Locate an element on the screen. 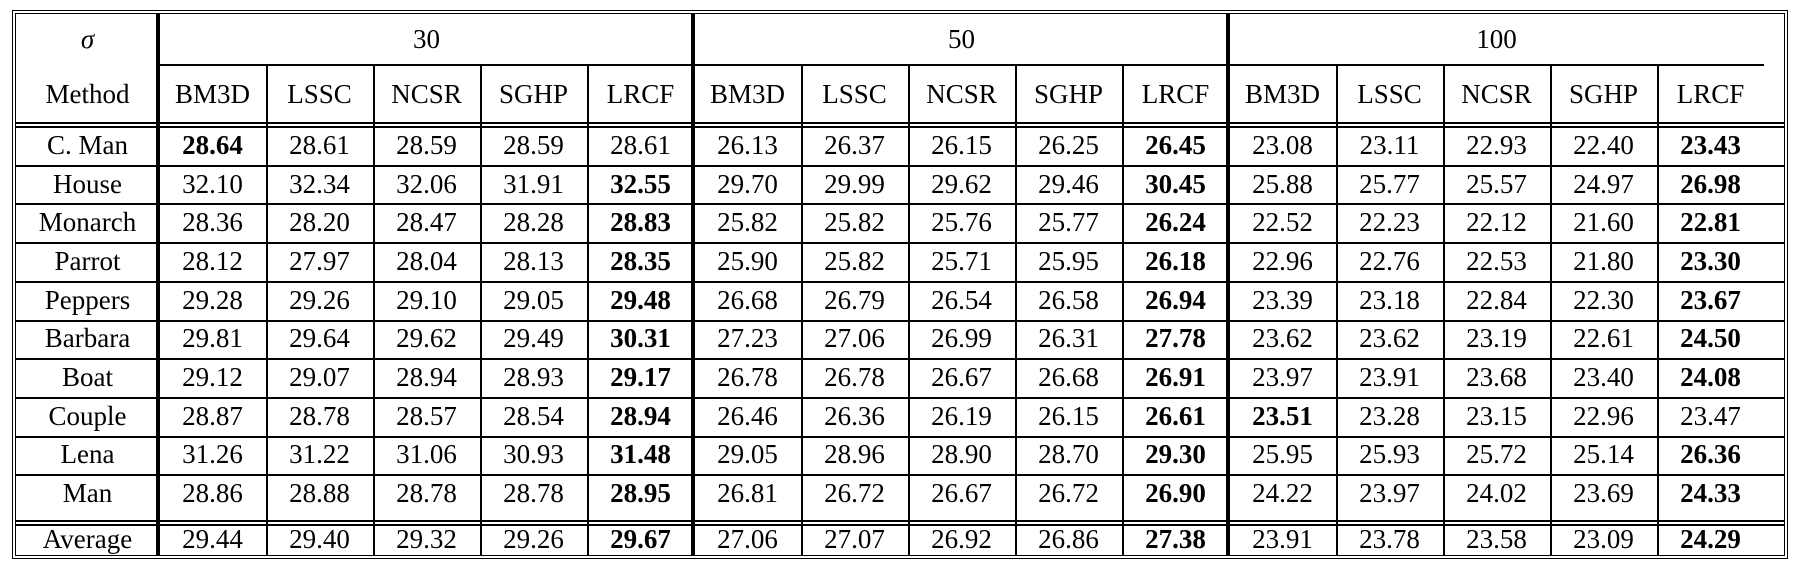 The image size is (1800, 569). psnr-value: 26.45 is located at coordinates (1175, 144).